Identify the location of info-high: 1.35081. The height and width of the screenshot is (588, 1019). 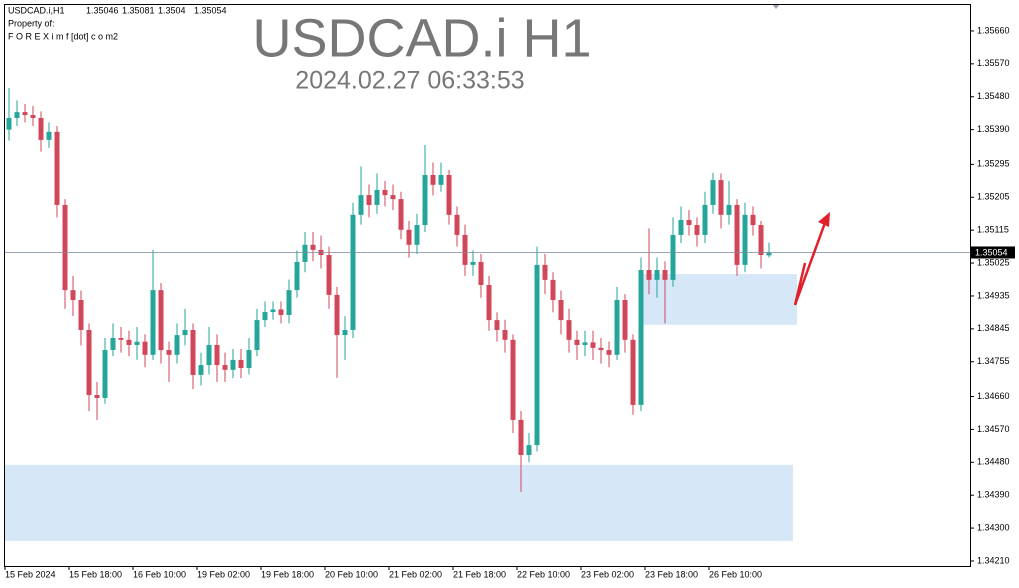
(138, 10).